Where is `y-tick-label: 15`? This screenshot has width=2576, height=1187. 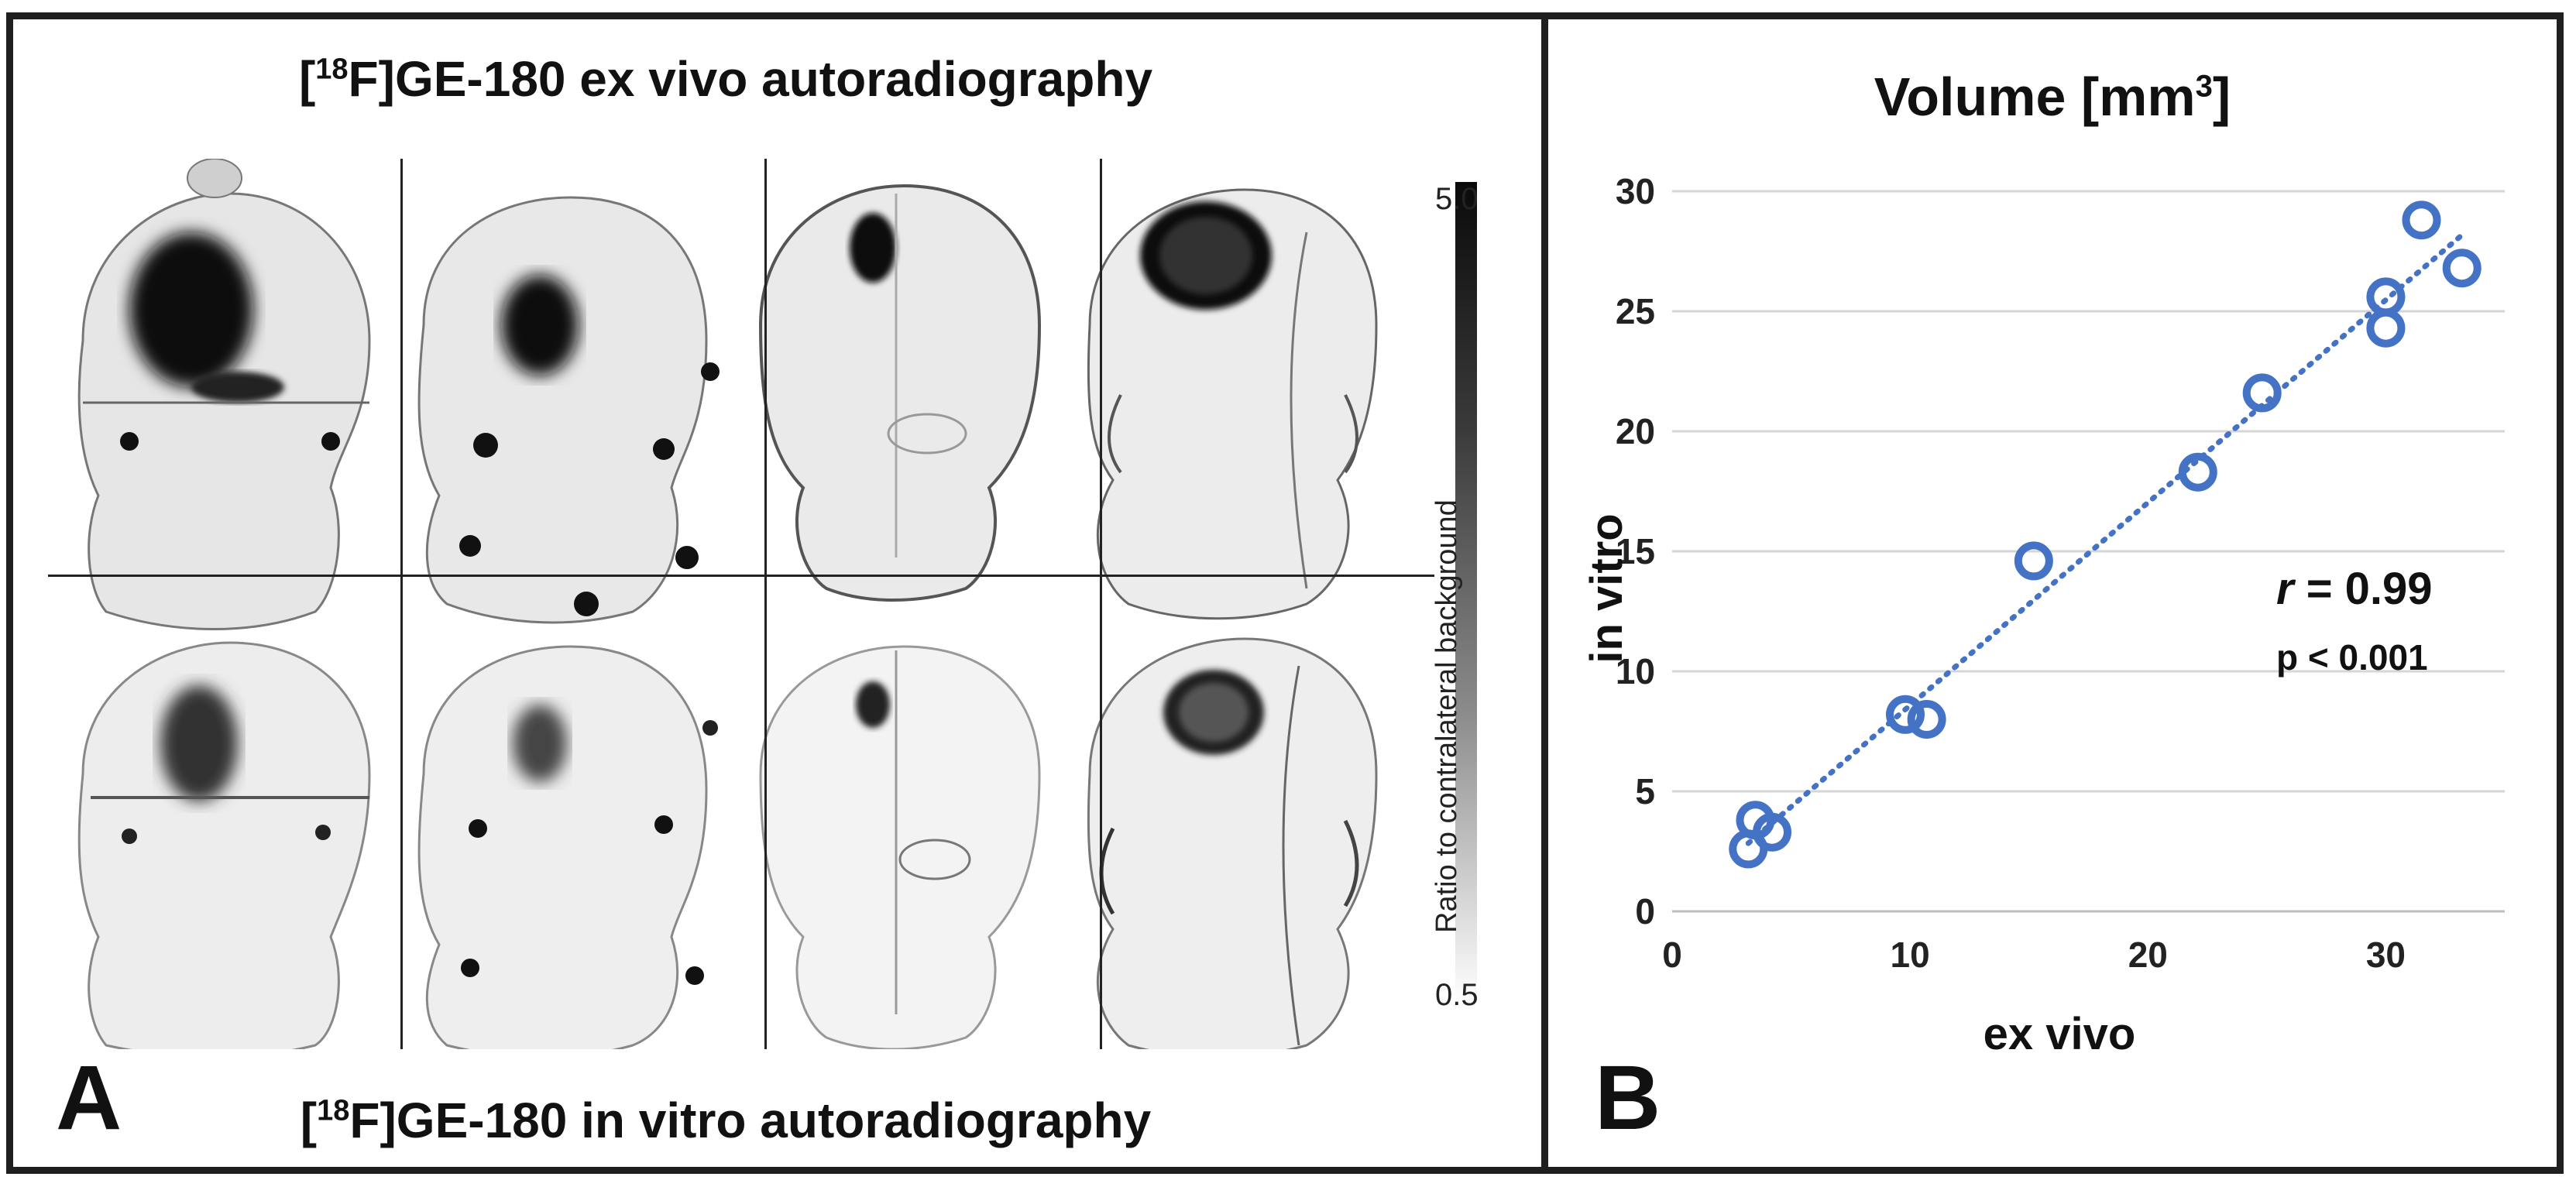 y-tick-label: 15 is located at coordinates (1635, 551).